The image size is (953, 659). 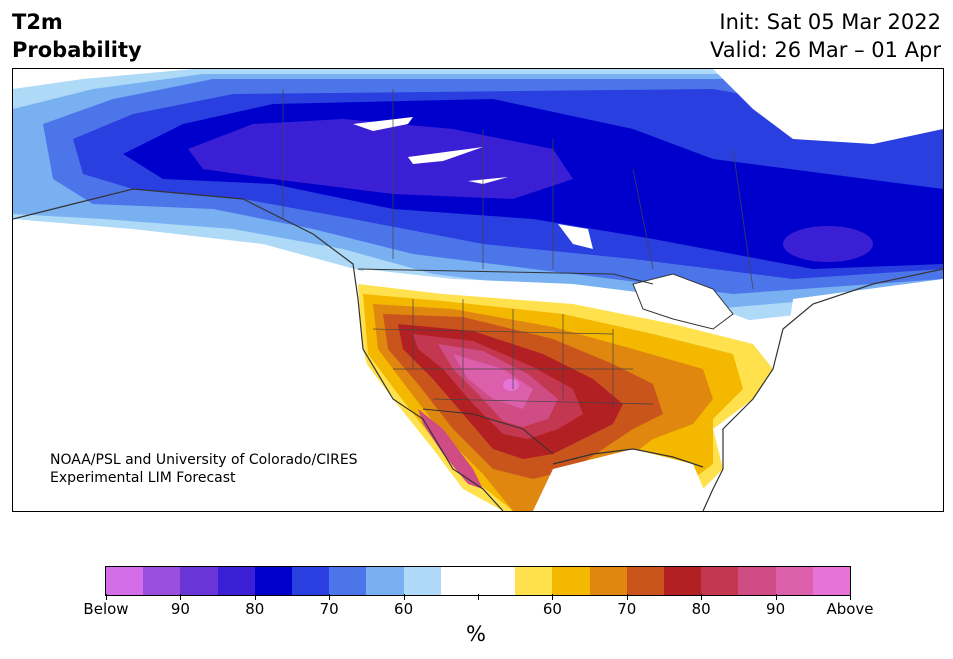 What do you see at coordinates (106, 609) in the screenshot?
I see `scale-tick-label: Below` at bounding box center [106, 609].